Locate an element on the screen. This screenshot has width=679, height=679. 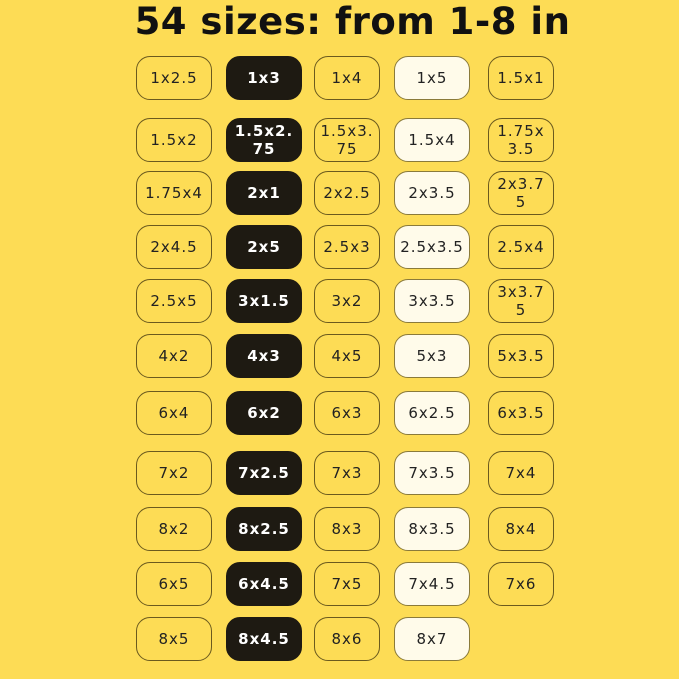
size-chip: 2x4.5 is located at coordinates (174, 247).